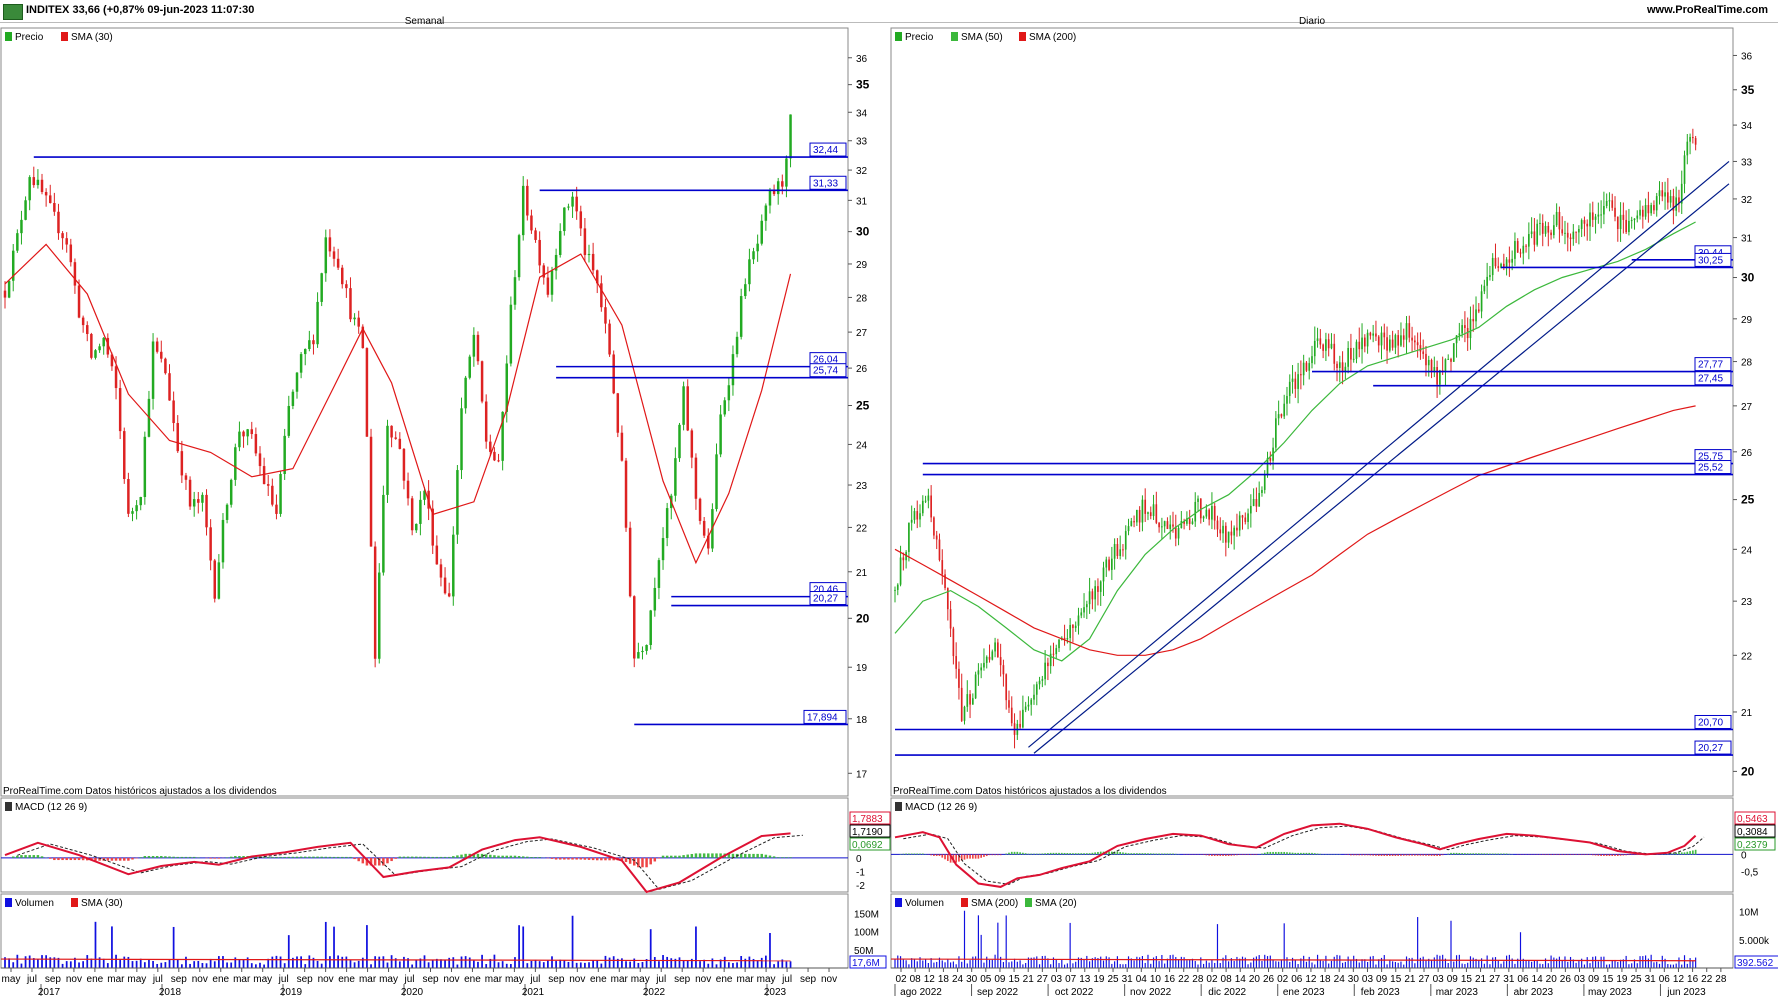  Describe the element at coordinates (1594, 979) in the screenshot. I see `daily-xtick-label-49: 09` at that location.